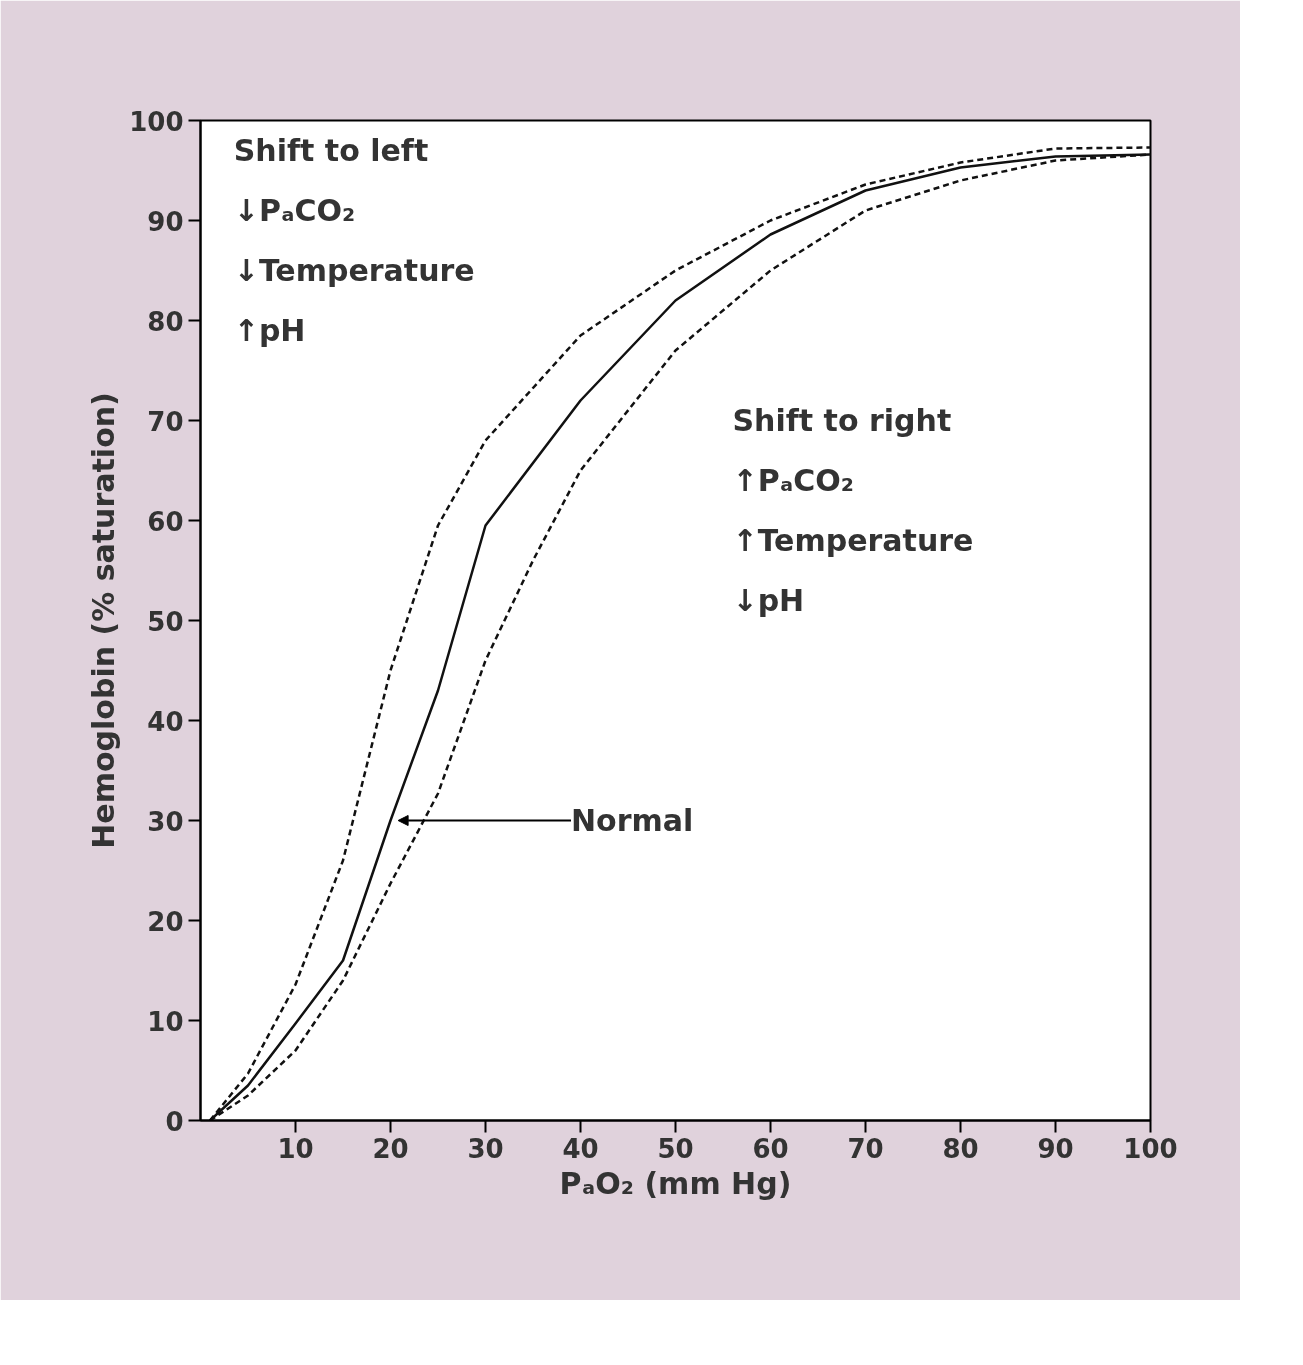 Image resolution: width=1303 pixels, height=1365 pixels. Describe the element at coordinates (853, 540) in the screenshot. I see `annotation: ↑Temperature` at that location.